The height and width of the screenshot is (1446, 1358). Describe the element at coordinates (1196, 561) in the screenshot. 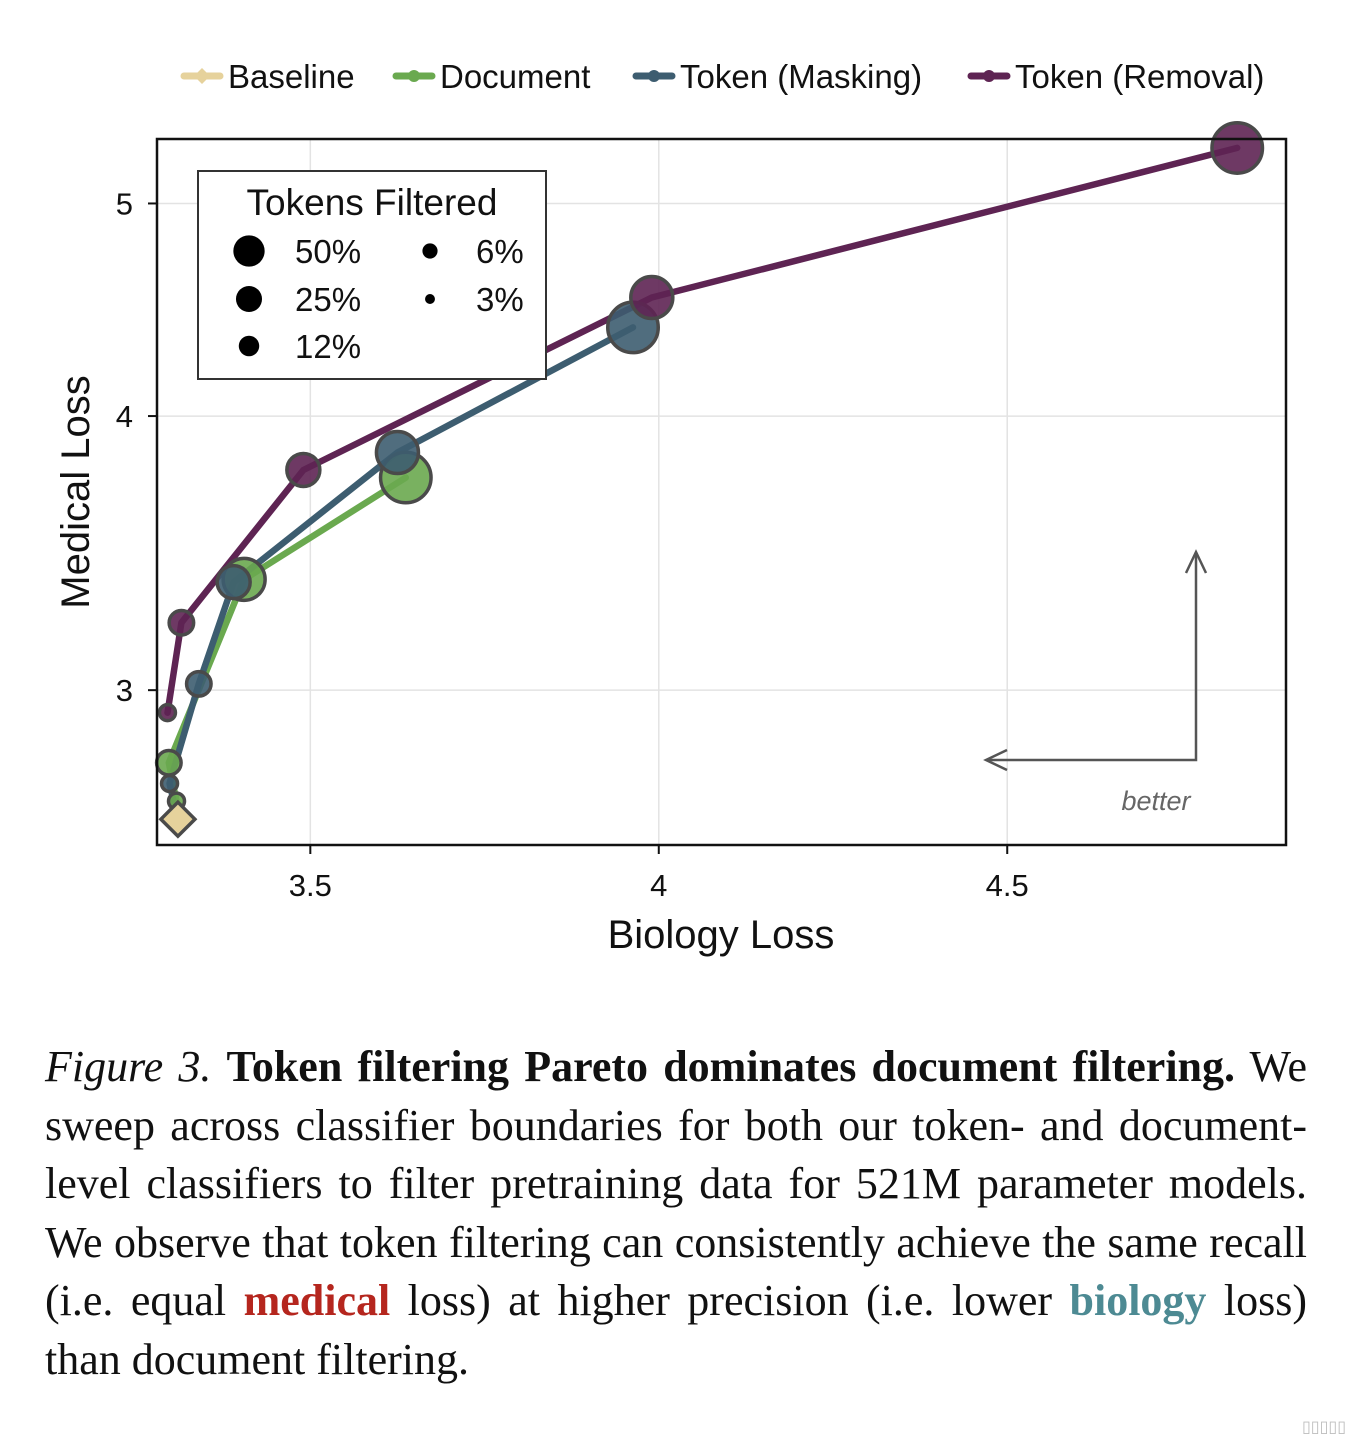

I see `better-arrow-up-head` at that location.